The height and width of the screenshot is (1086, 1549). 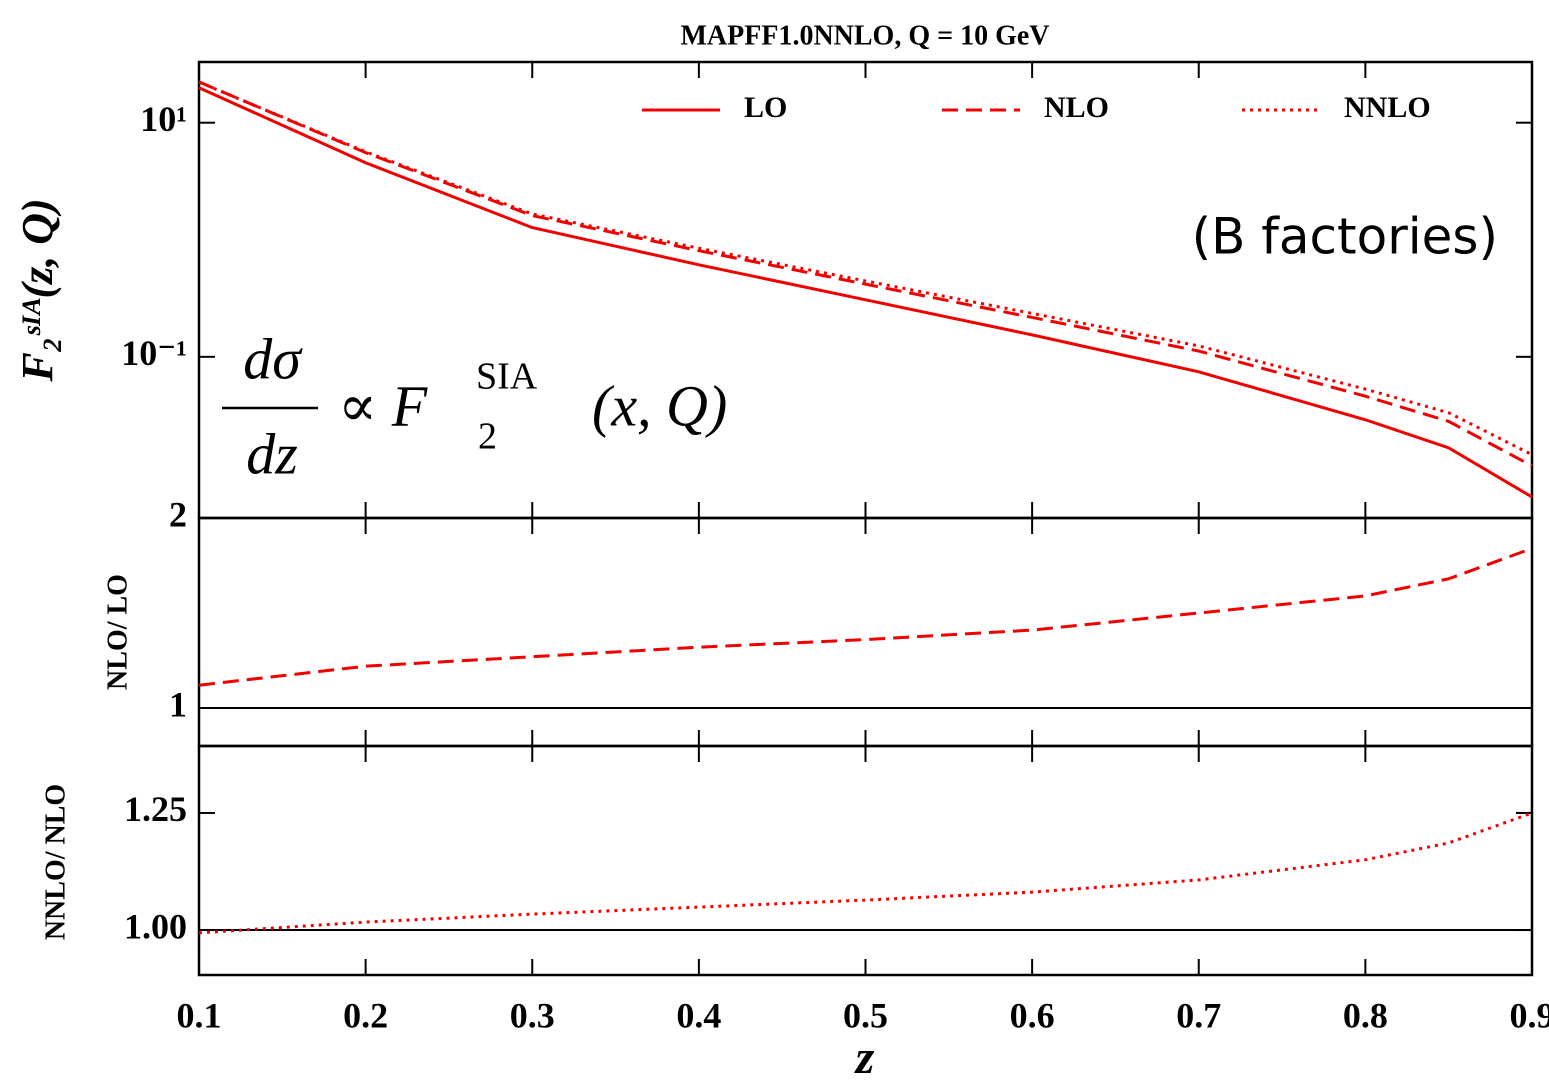 I want to click on formula-numerator: dσ, so click(x=273, y=358).